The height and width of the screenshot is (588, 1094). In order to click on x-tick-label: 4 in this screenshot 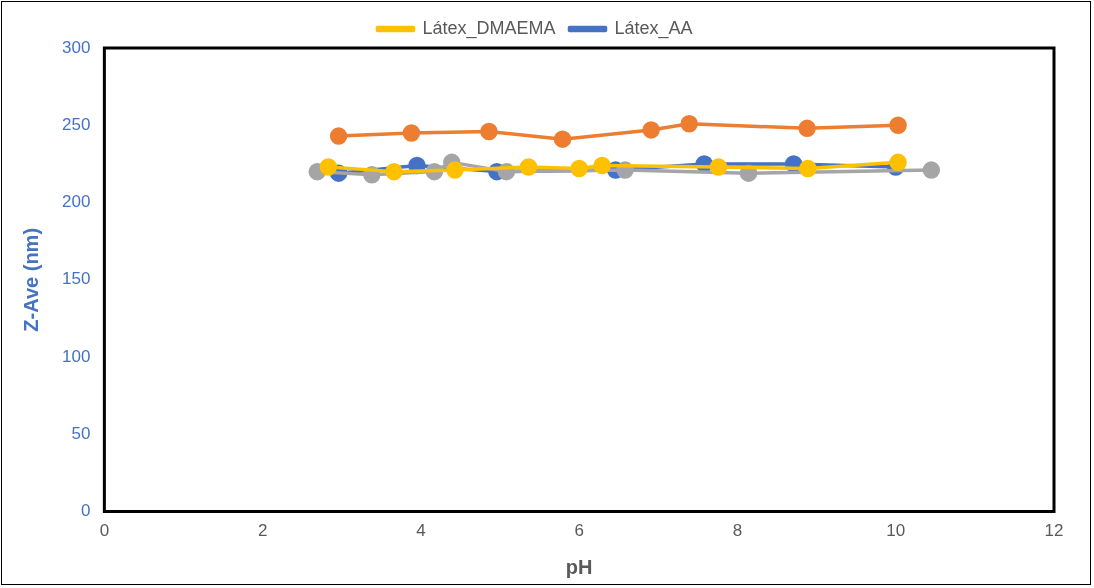, I will do `click(421, 531)`.